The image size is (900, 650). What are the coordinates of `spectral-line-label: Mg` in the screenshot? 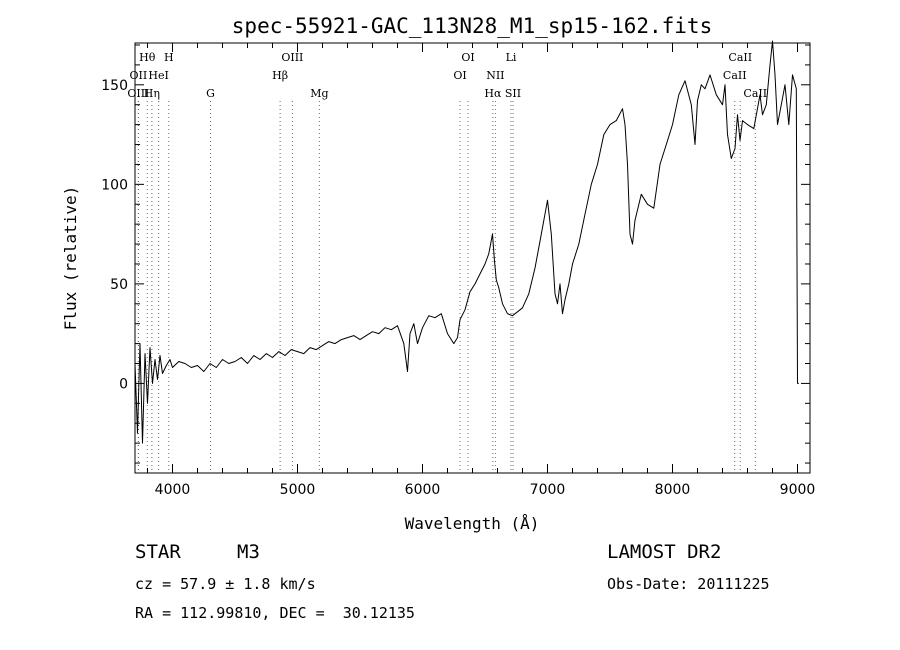 It's located at (319, 93).